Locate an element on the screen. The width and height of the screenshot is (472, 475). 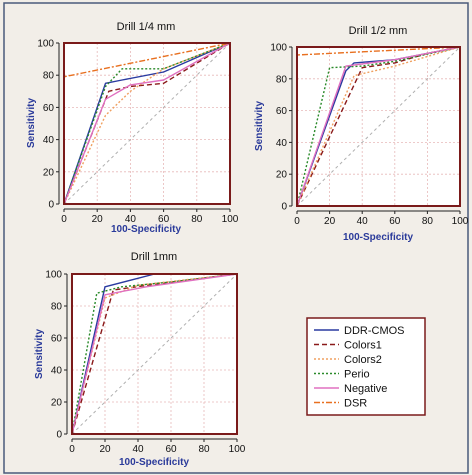
series-line-colors1 is located at coordinates (378, 126).